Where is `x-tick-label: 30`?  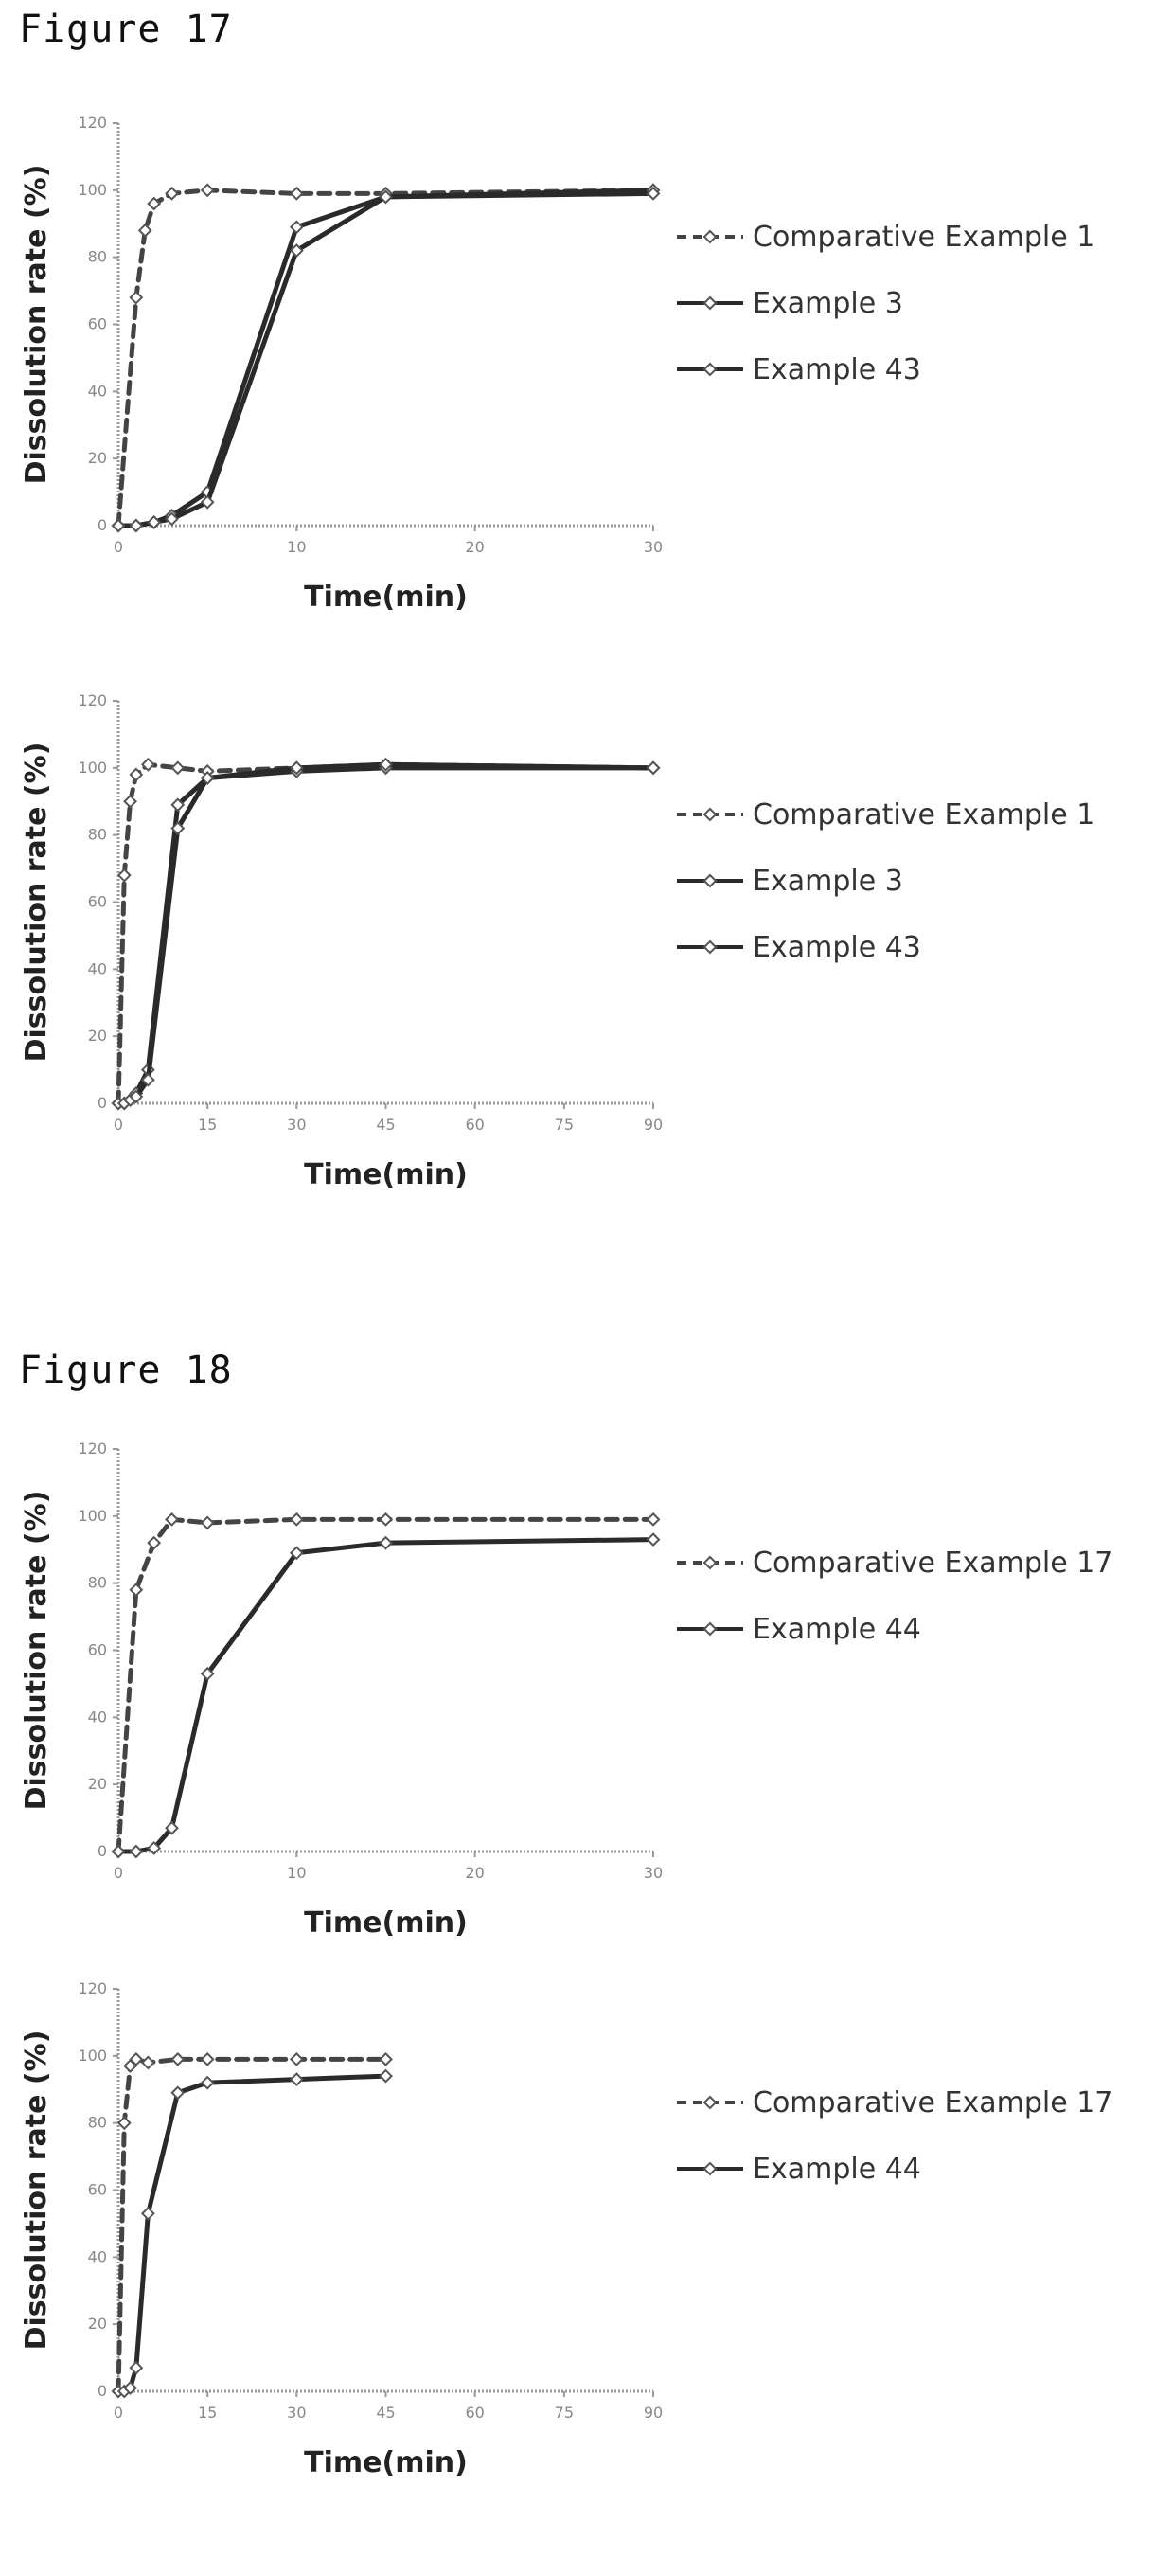
x-tick-label: 30 is located at coordinates (297, 2413).